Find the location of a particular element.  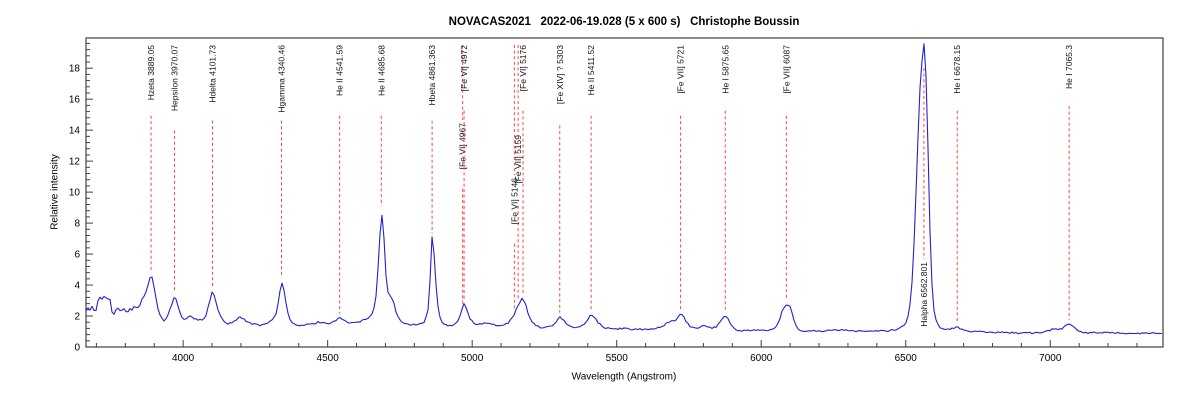

line-marker-label: [Fe VII] 5721 is located at coordinates (681, 69).